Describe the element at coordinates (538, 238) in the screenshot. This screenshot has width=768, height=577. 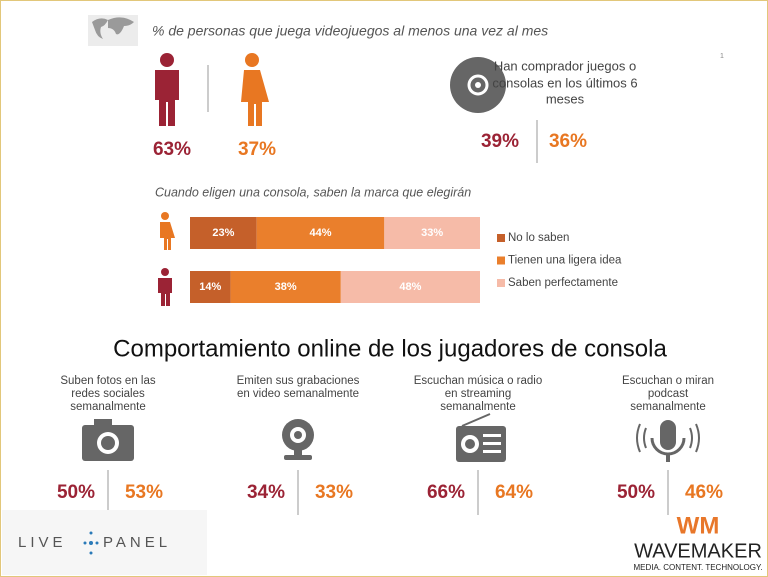
I see `legend-label: No lo saben` at that location.